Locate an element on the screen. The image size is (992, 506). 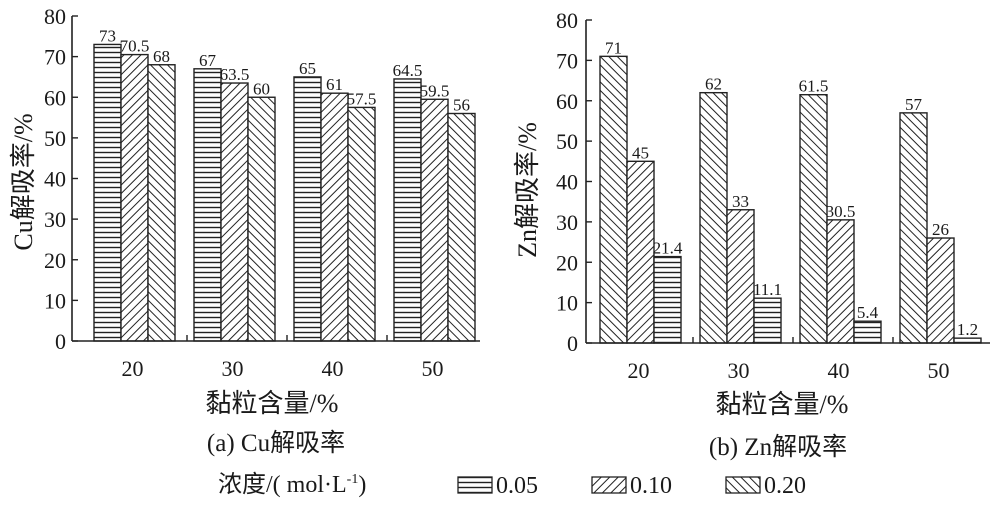
zn-x-axis-title: 黏粒含量/% is located at coordinates (782, 404).